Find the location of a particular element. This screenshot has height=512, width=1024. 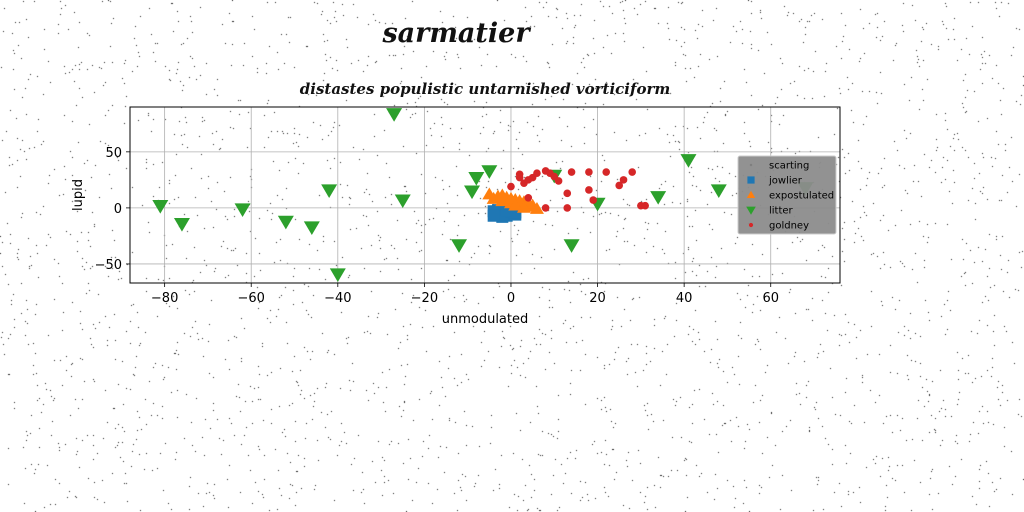

figure-suptitle: sarmatier is located at coordinates (456, 33).